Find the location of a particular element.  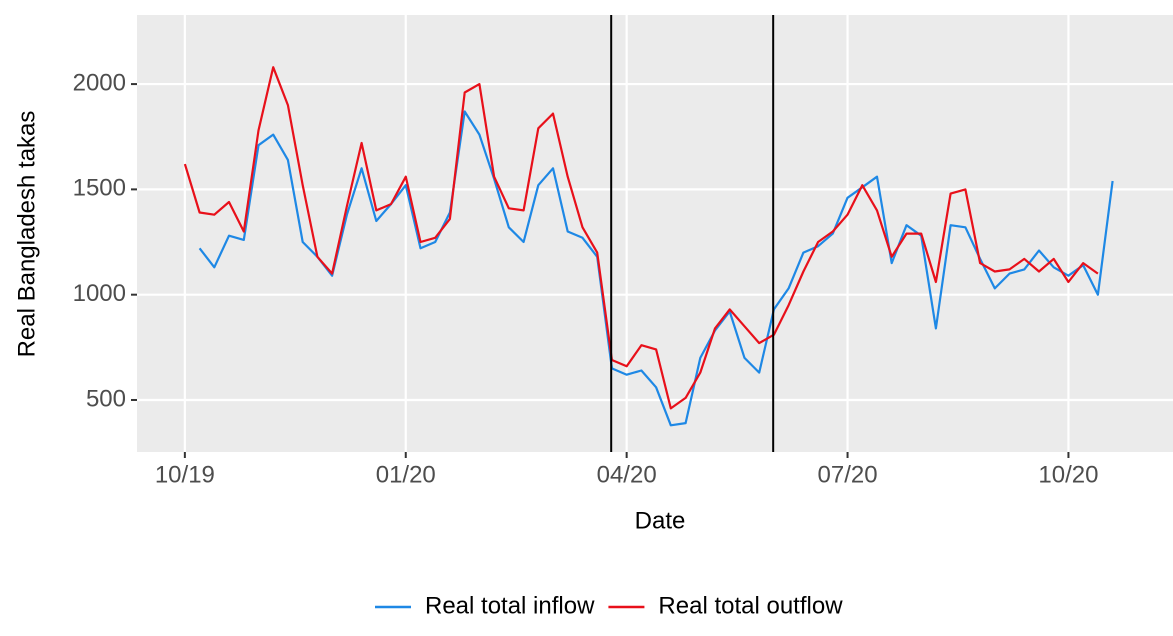

x-tick-label: 04/20 is located at coordinates (627, 474).